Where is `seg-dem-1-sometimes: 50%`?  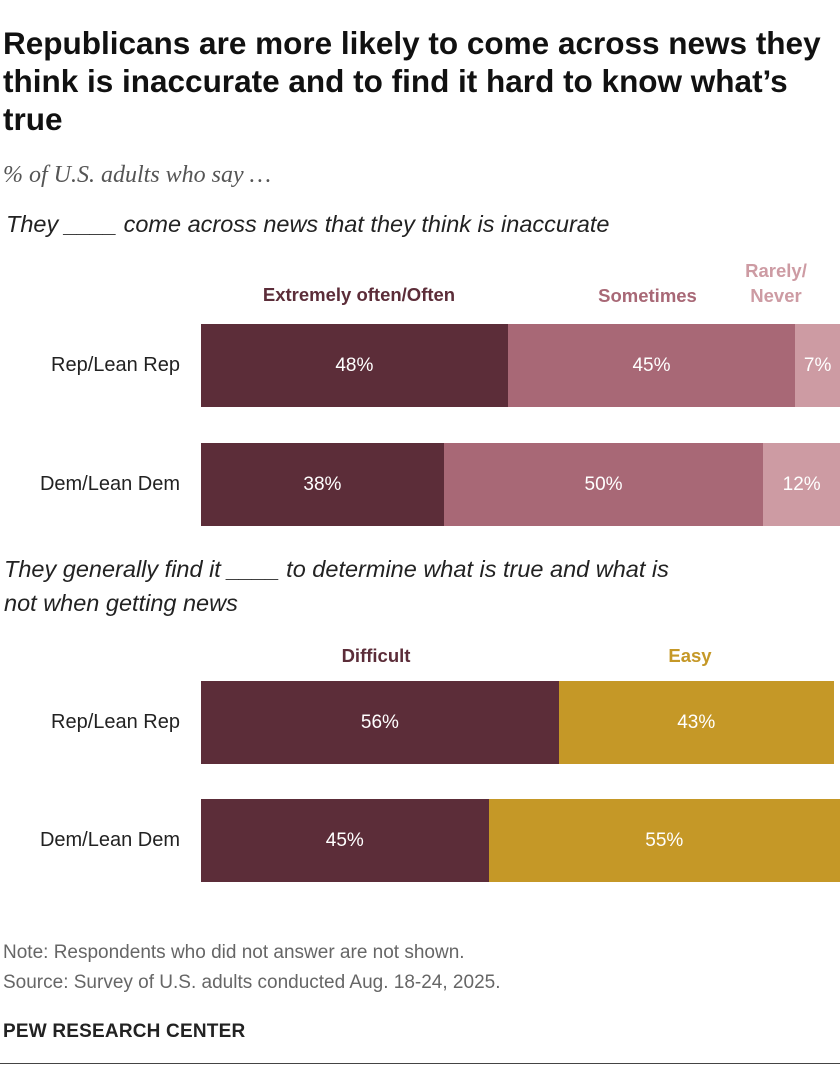 seg-dem-1-sometimes: 50% is located at coordinates (603, 484).